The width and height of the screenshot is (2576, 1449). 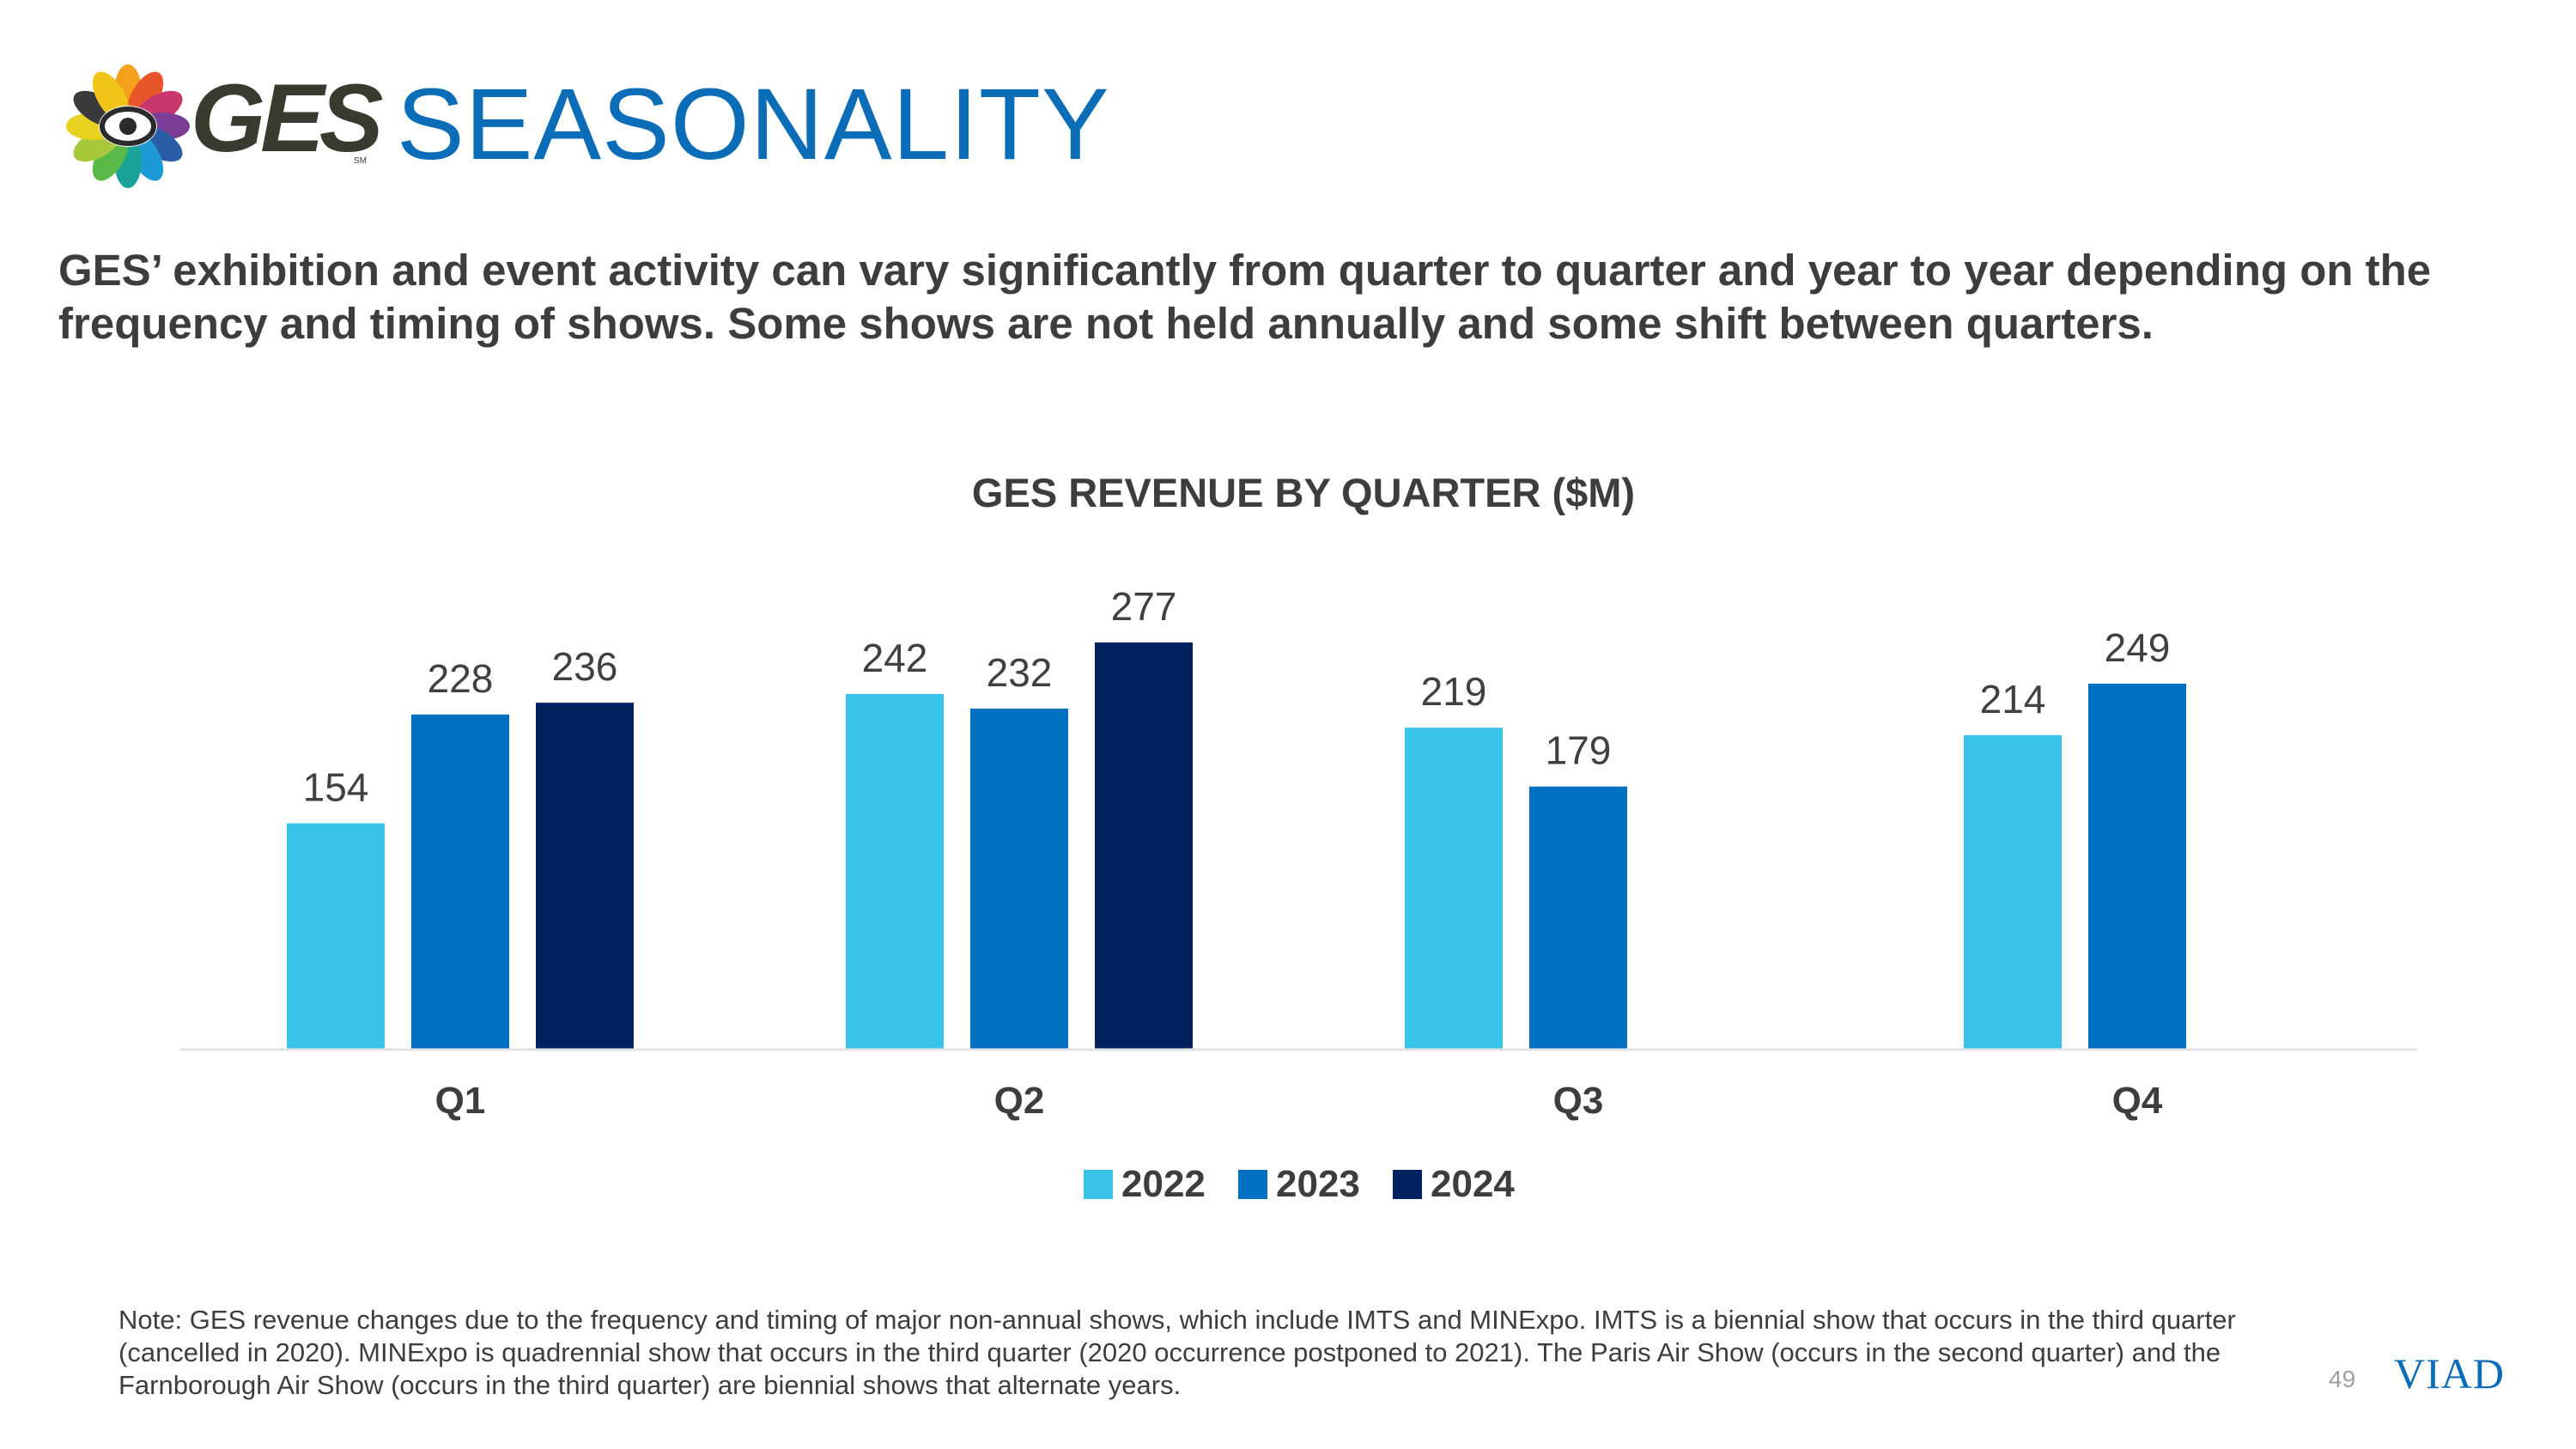 I want to click on data-label-q2-2023: 232, so click(x=1020, y=672).